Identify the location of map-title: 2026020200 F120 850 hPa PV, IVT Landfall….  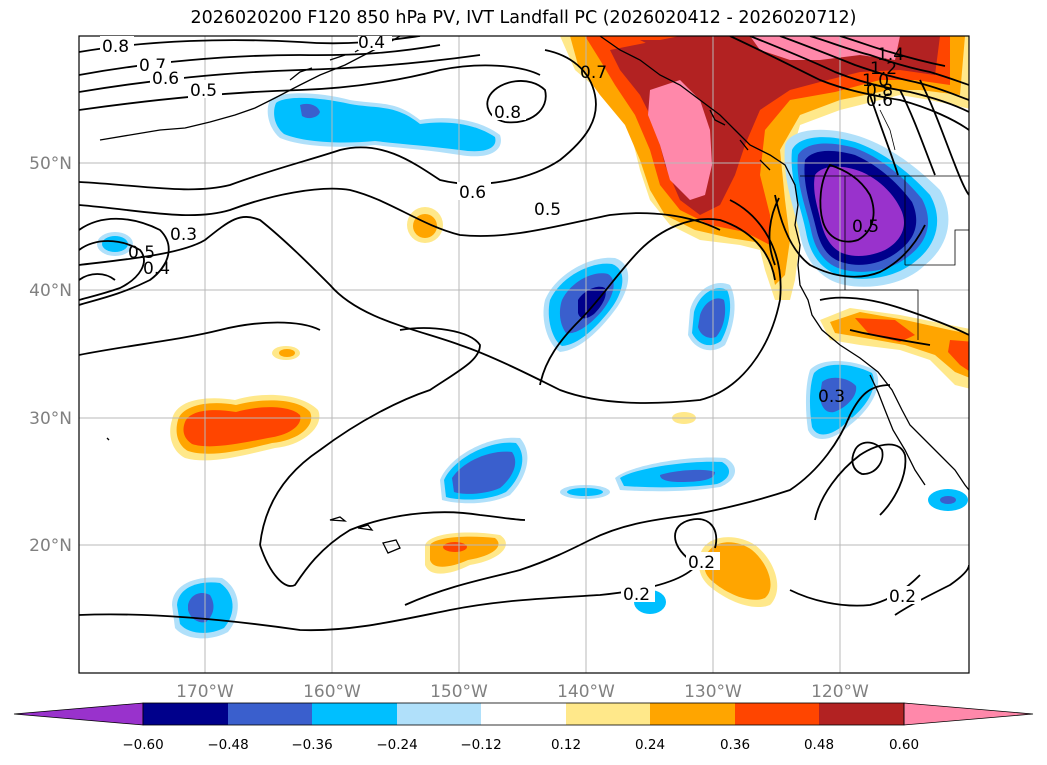
(523, 18).